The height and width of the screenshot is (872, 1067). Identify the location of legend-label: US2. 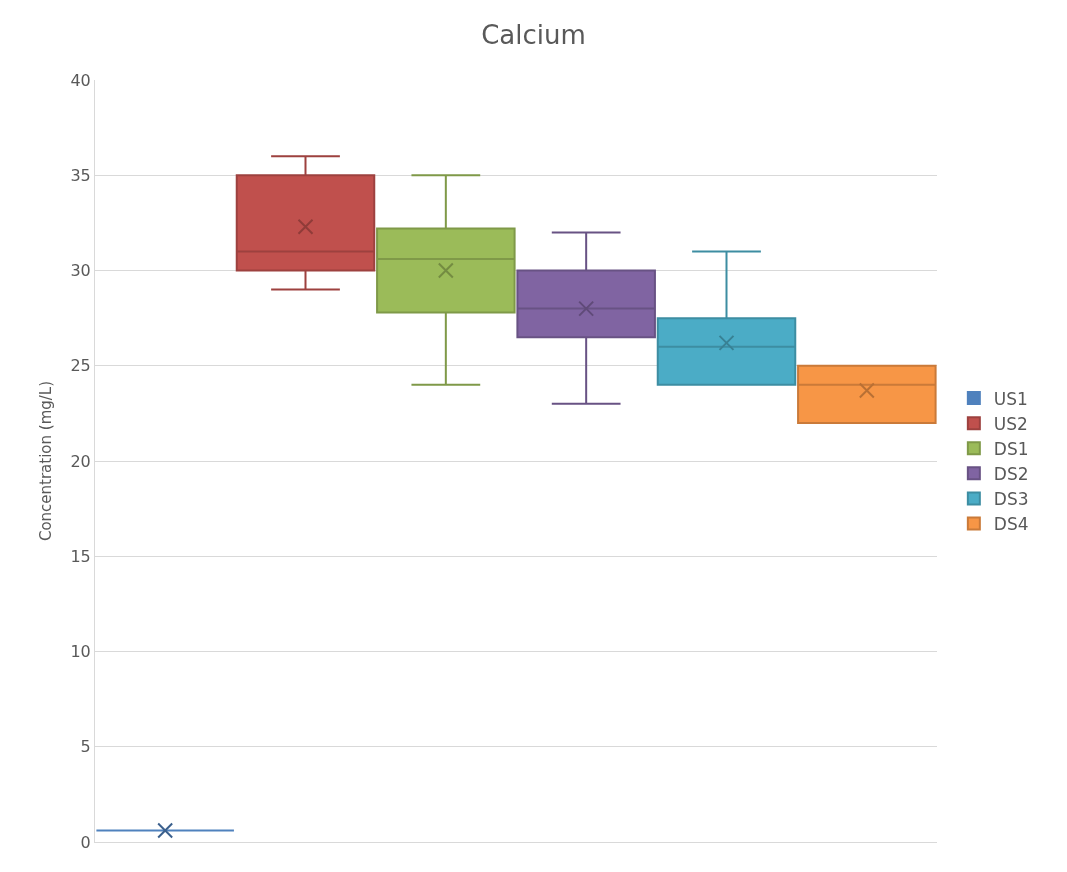
(1010, 423).